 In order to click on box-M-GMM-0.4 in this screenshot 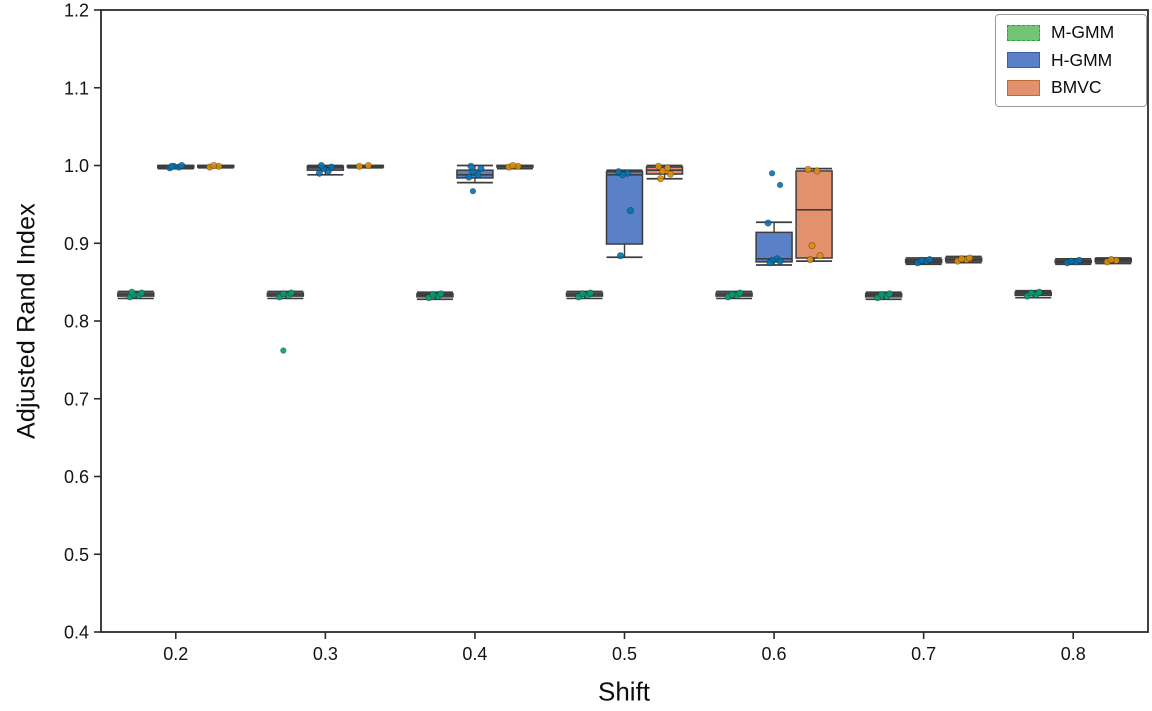, I will do `click(435, 296)`.